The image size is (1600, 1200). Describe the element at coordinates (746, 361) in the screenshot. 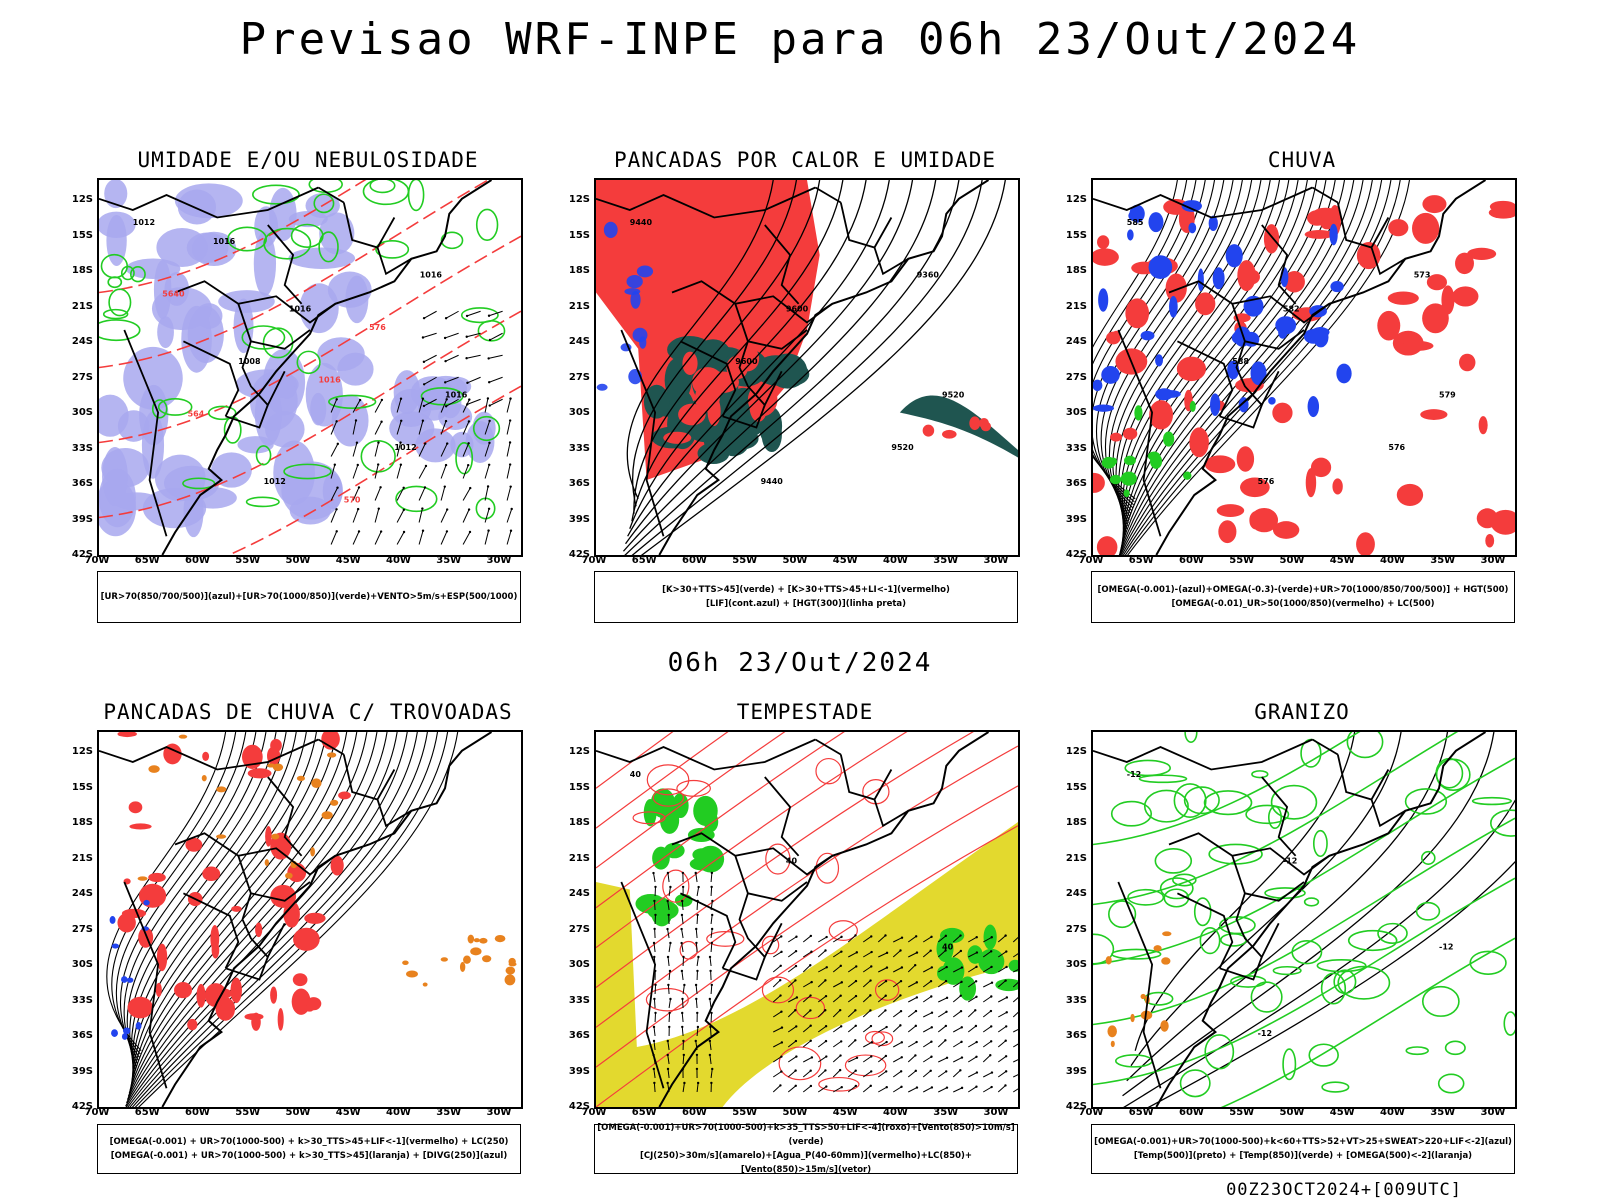

I see `contour-label: 9600` at that location.